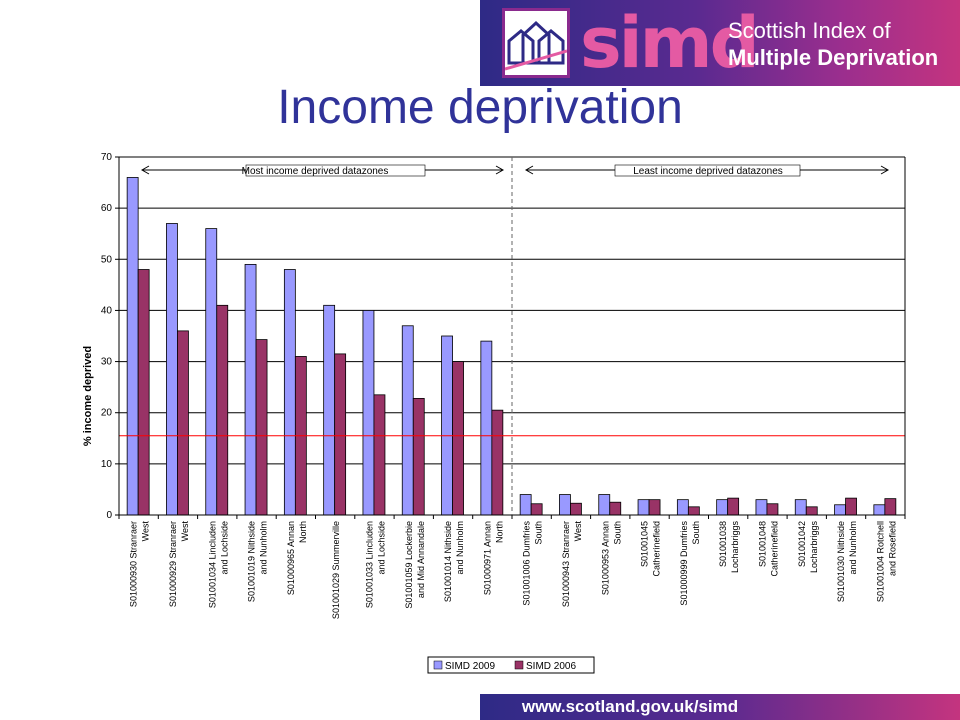 The image size is (960, 720). What do you see at coordinates (369, 564) in the screenshot?
I see `x-tick-label-line: S01001033 Lincluden` at bounding box center [369, 564].